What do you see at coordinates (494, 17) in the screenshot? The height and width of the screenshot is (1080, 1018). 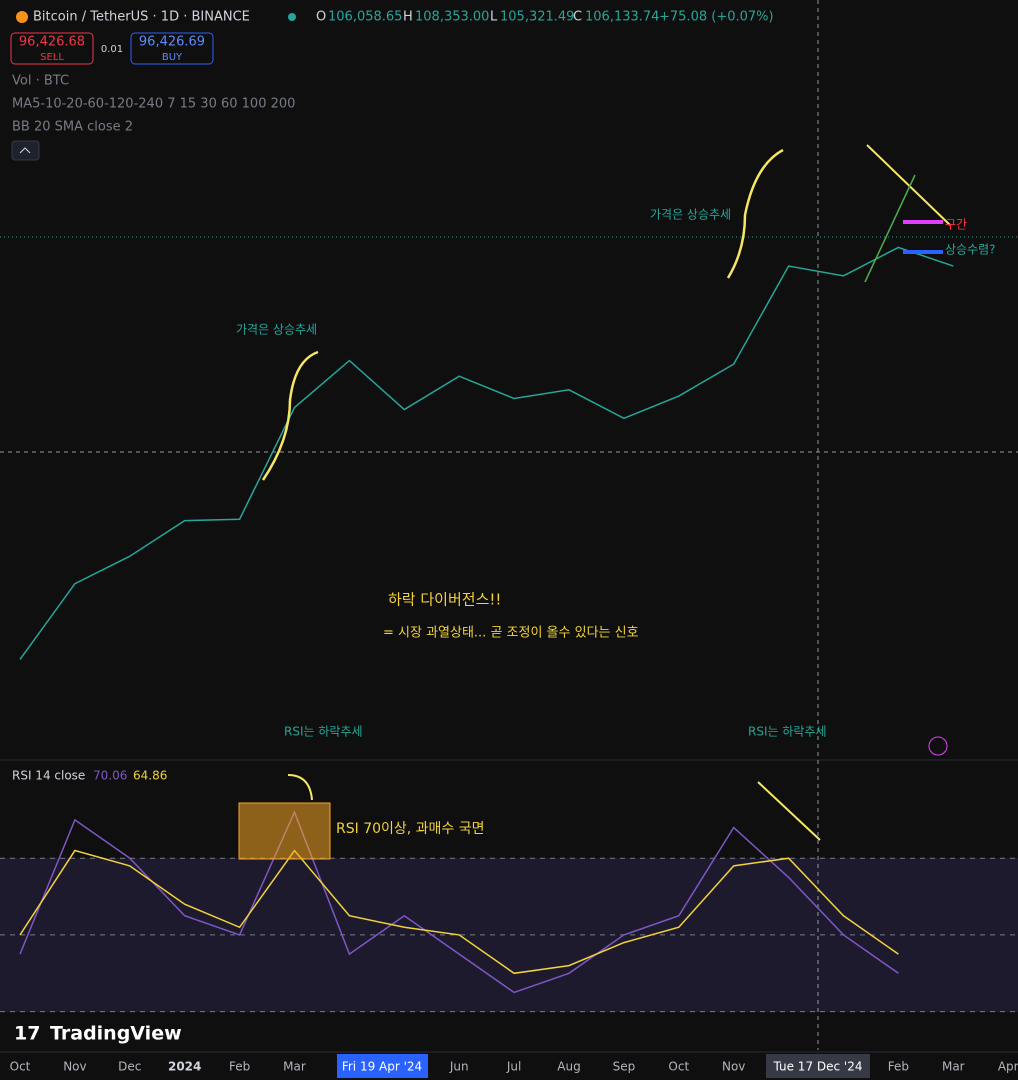 I see `ohlc-label: L` at bounding box center [494, 17].